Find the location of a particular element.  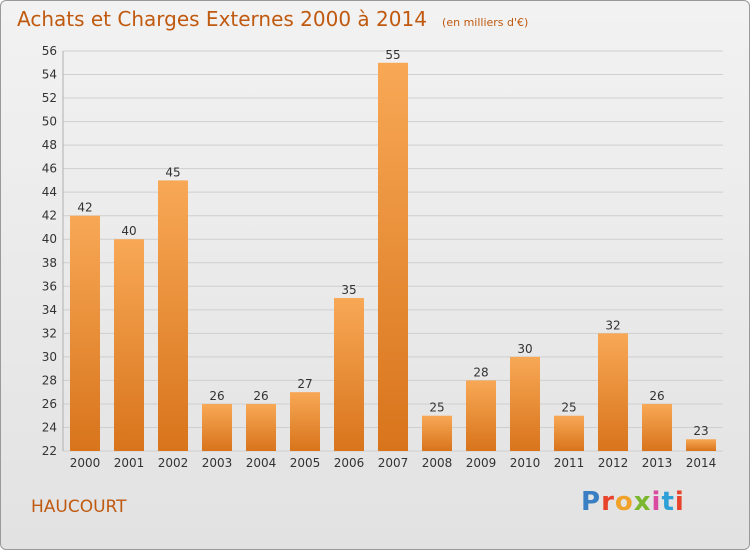

x-tick-label: 2013 is located at coordinates (657, 463).